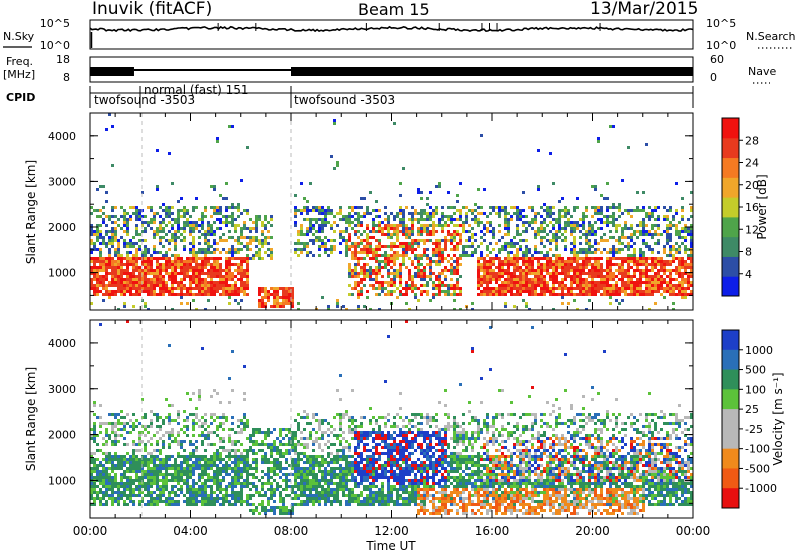 This screenshot has width=800, height=554. Describe the element at coordinates (752, 140) in the screenshot. I see `colorbar-tick-label: 28` at that location.